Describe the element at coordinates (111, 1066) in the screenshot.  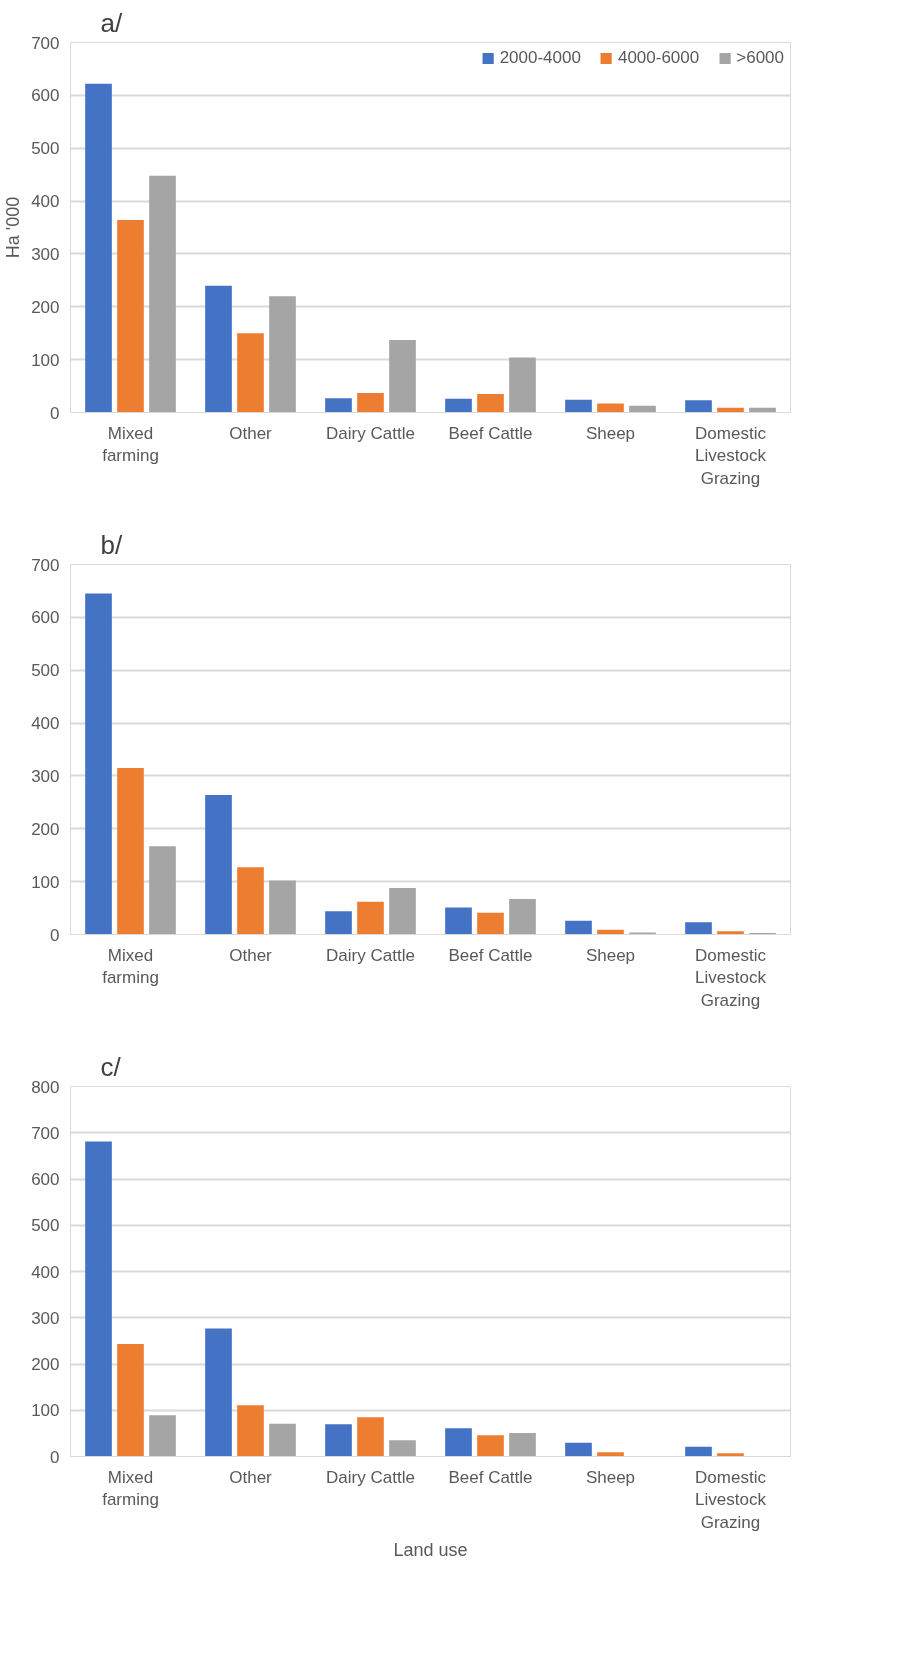
I see `chart-title: c/` at that location.